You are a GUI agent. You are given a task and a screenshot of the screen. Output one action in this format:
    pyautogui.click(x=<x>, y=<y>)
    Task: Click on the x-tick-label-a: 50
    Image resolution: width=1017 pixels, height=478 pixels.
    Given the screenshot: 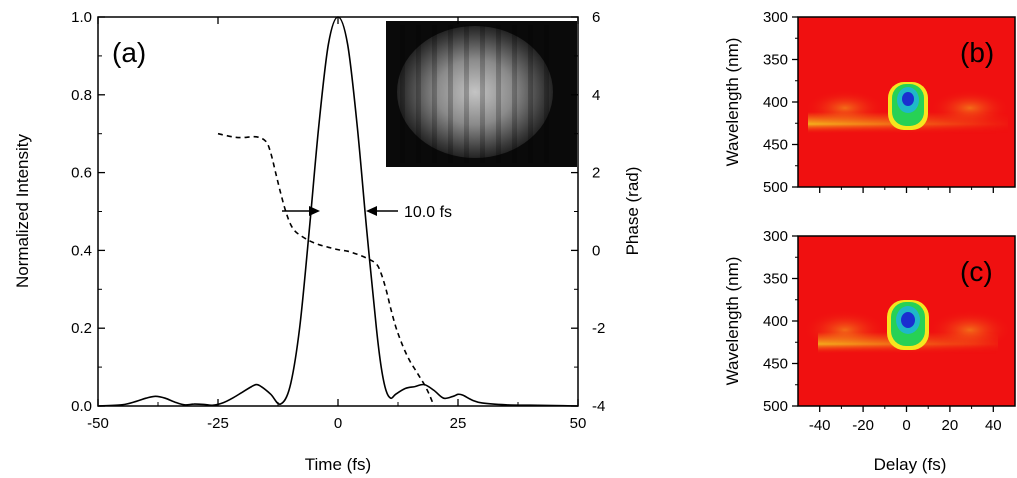 What is the action you would take?
    pyautogui.click(x=578, y=423)
    